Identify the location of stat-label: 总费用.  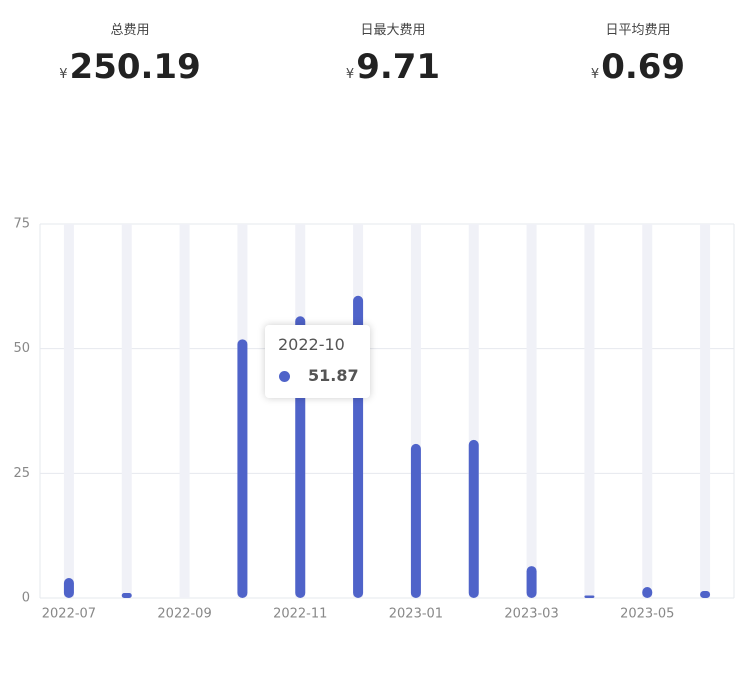
(130, 30).